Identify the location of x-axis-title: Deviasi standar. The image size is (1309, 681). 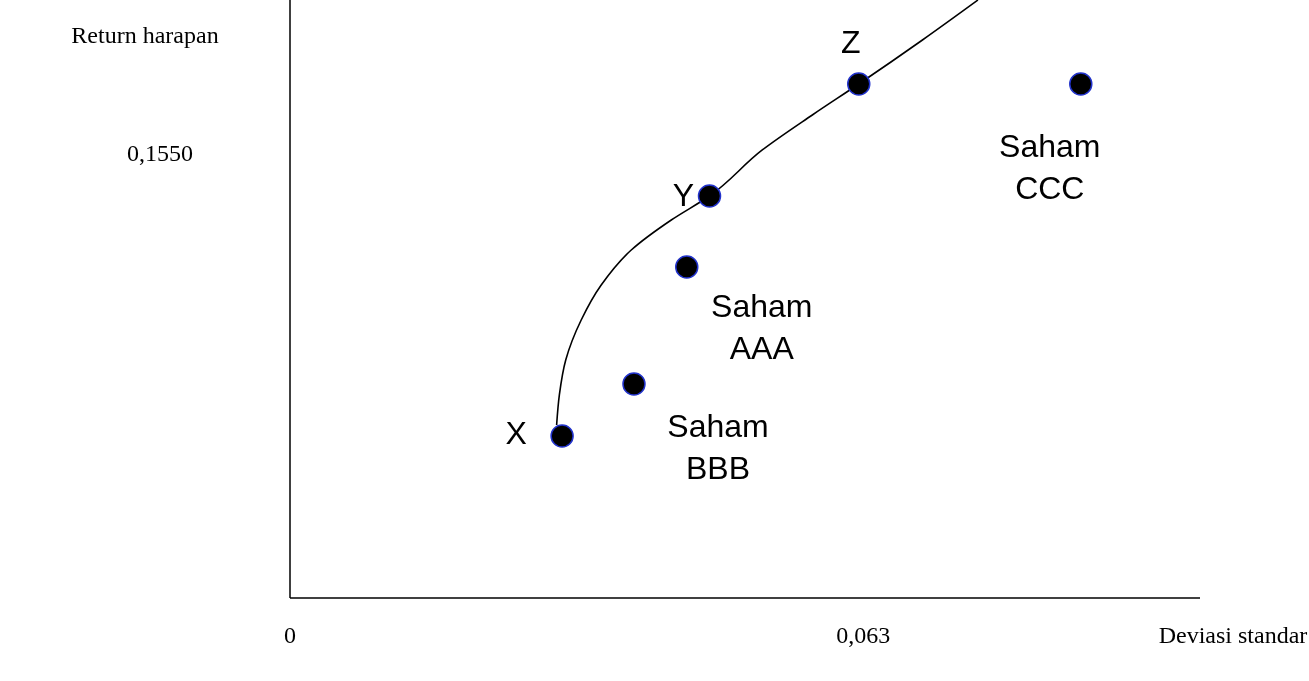
(1233, 634).